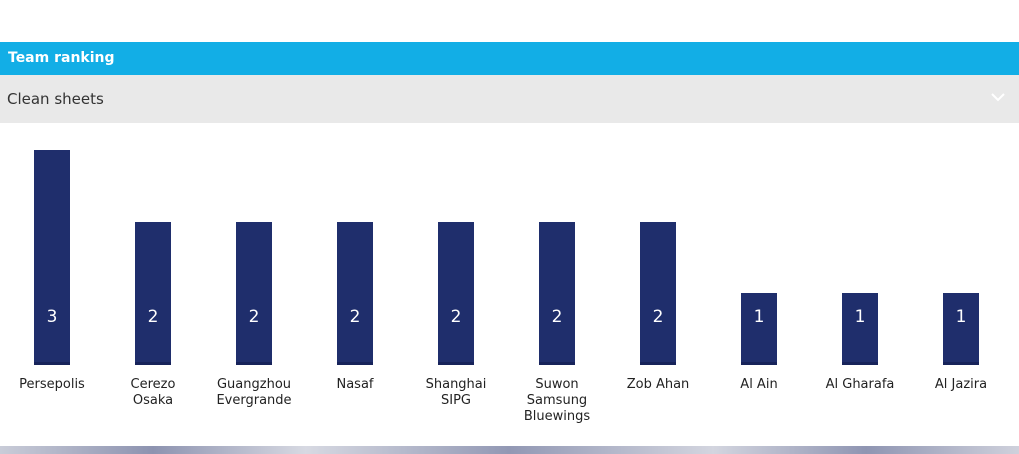 The width and height of the screenshot is (1019, 454). What do you see at coordinates (55, 99) in the screenshot?
I see `subtitle: Clean sheets` at bounding box center [55, 99].